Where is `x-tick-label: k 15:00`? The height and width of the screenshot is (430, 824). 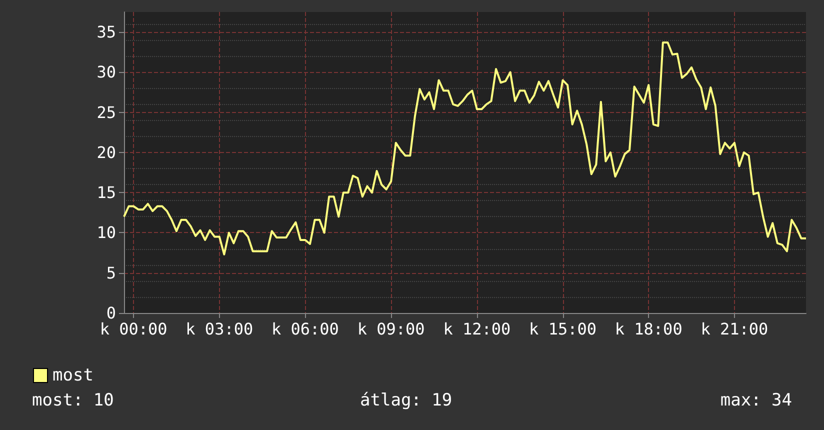
x-tick-label: k 15:00 is located at coordinates (562, 329).